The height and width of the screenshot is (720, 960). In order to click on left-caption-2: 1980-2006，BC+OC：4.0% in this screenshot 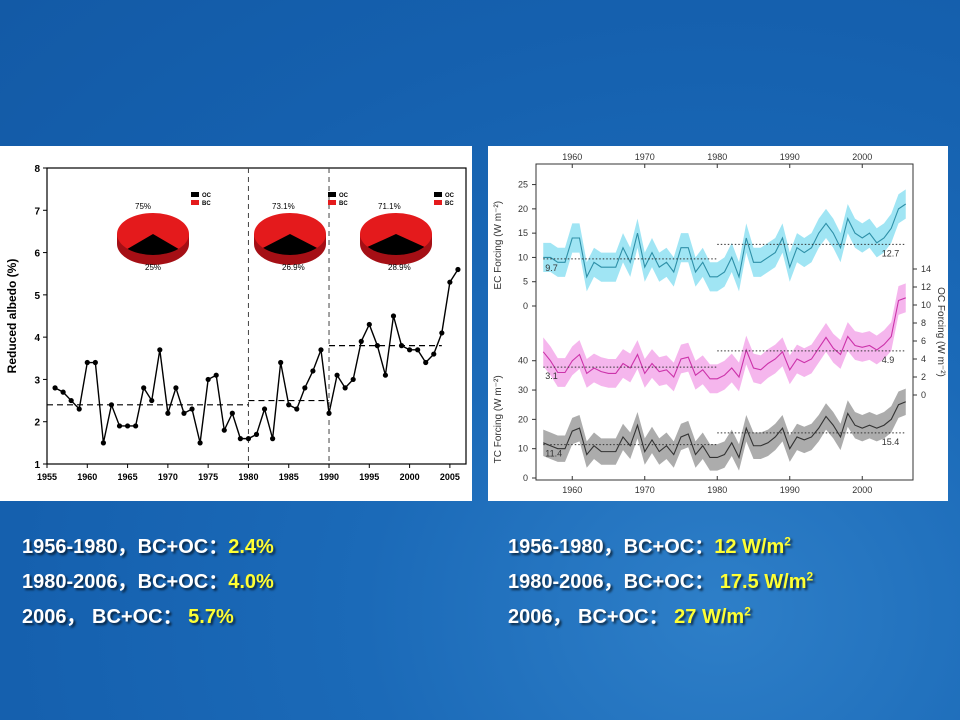, I will do `click(148, 579)`.